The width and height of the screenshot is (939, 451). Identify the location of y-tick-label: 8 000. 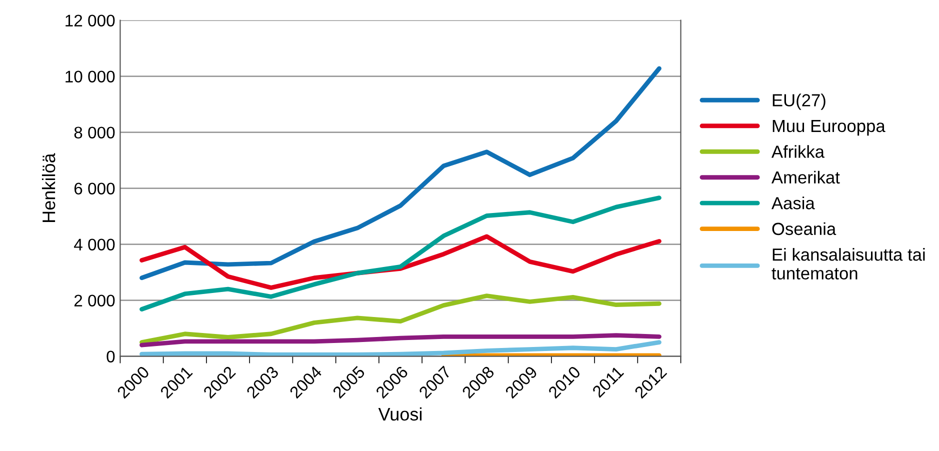
(94, 132).